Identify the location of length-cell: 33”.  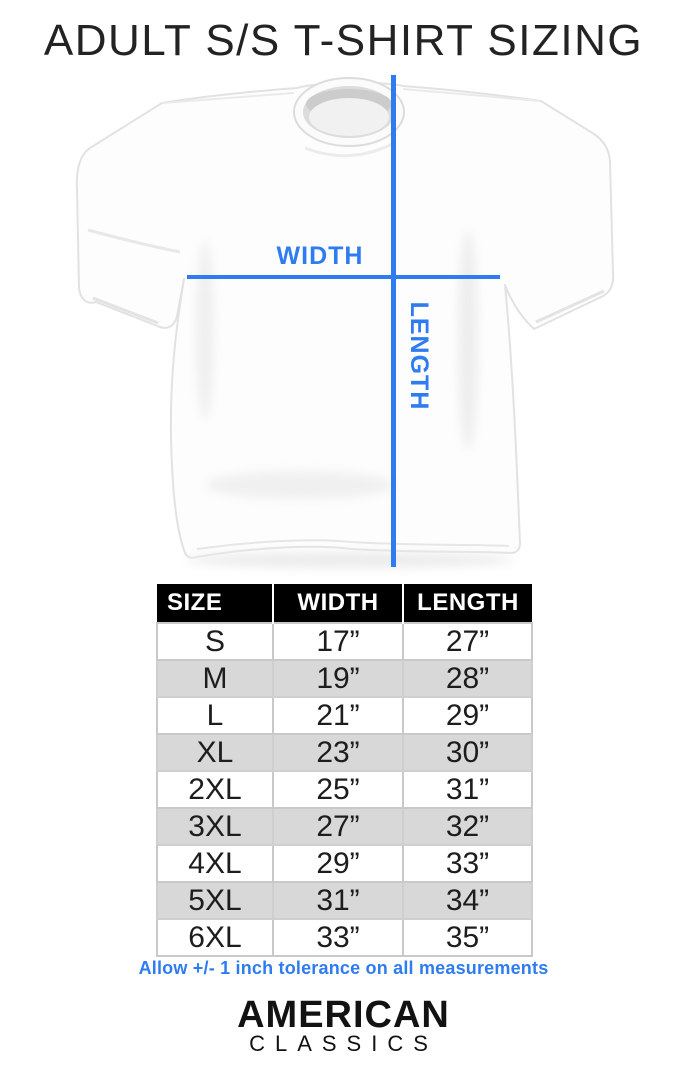
(467, 863).